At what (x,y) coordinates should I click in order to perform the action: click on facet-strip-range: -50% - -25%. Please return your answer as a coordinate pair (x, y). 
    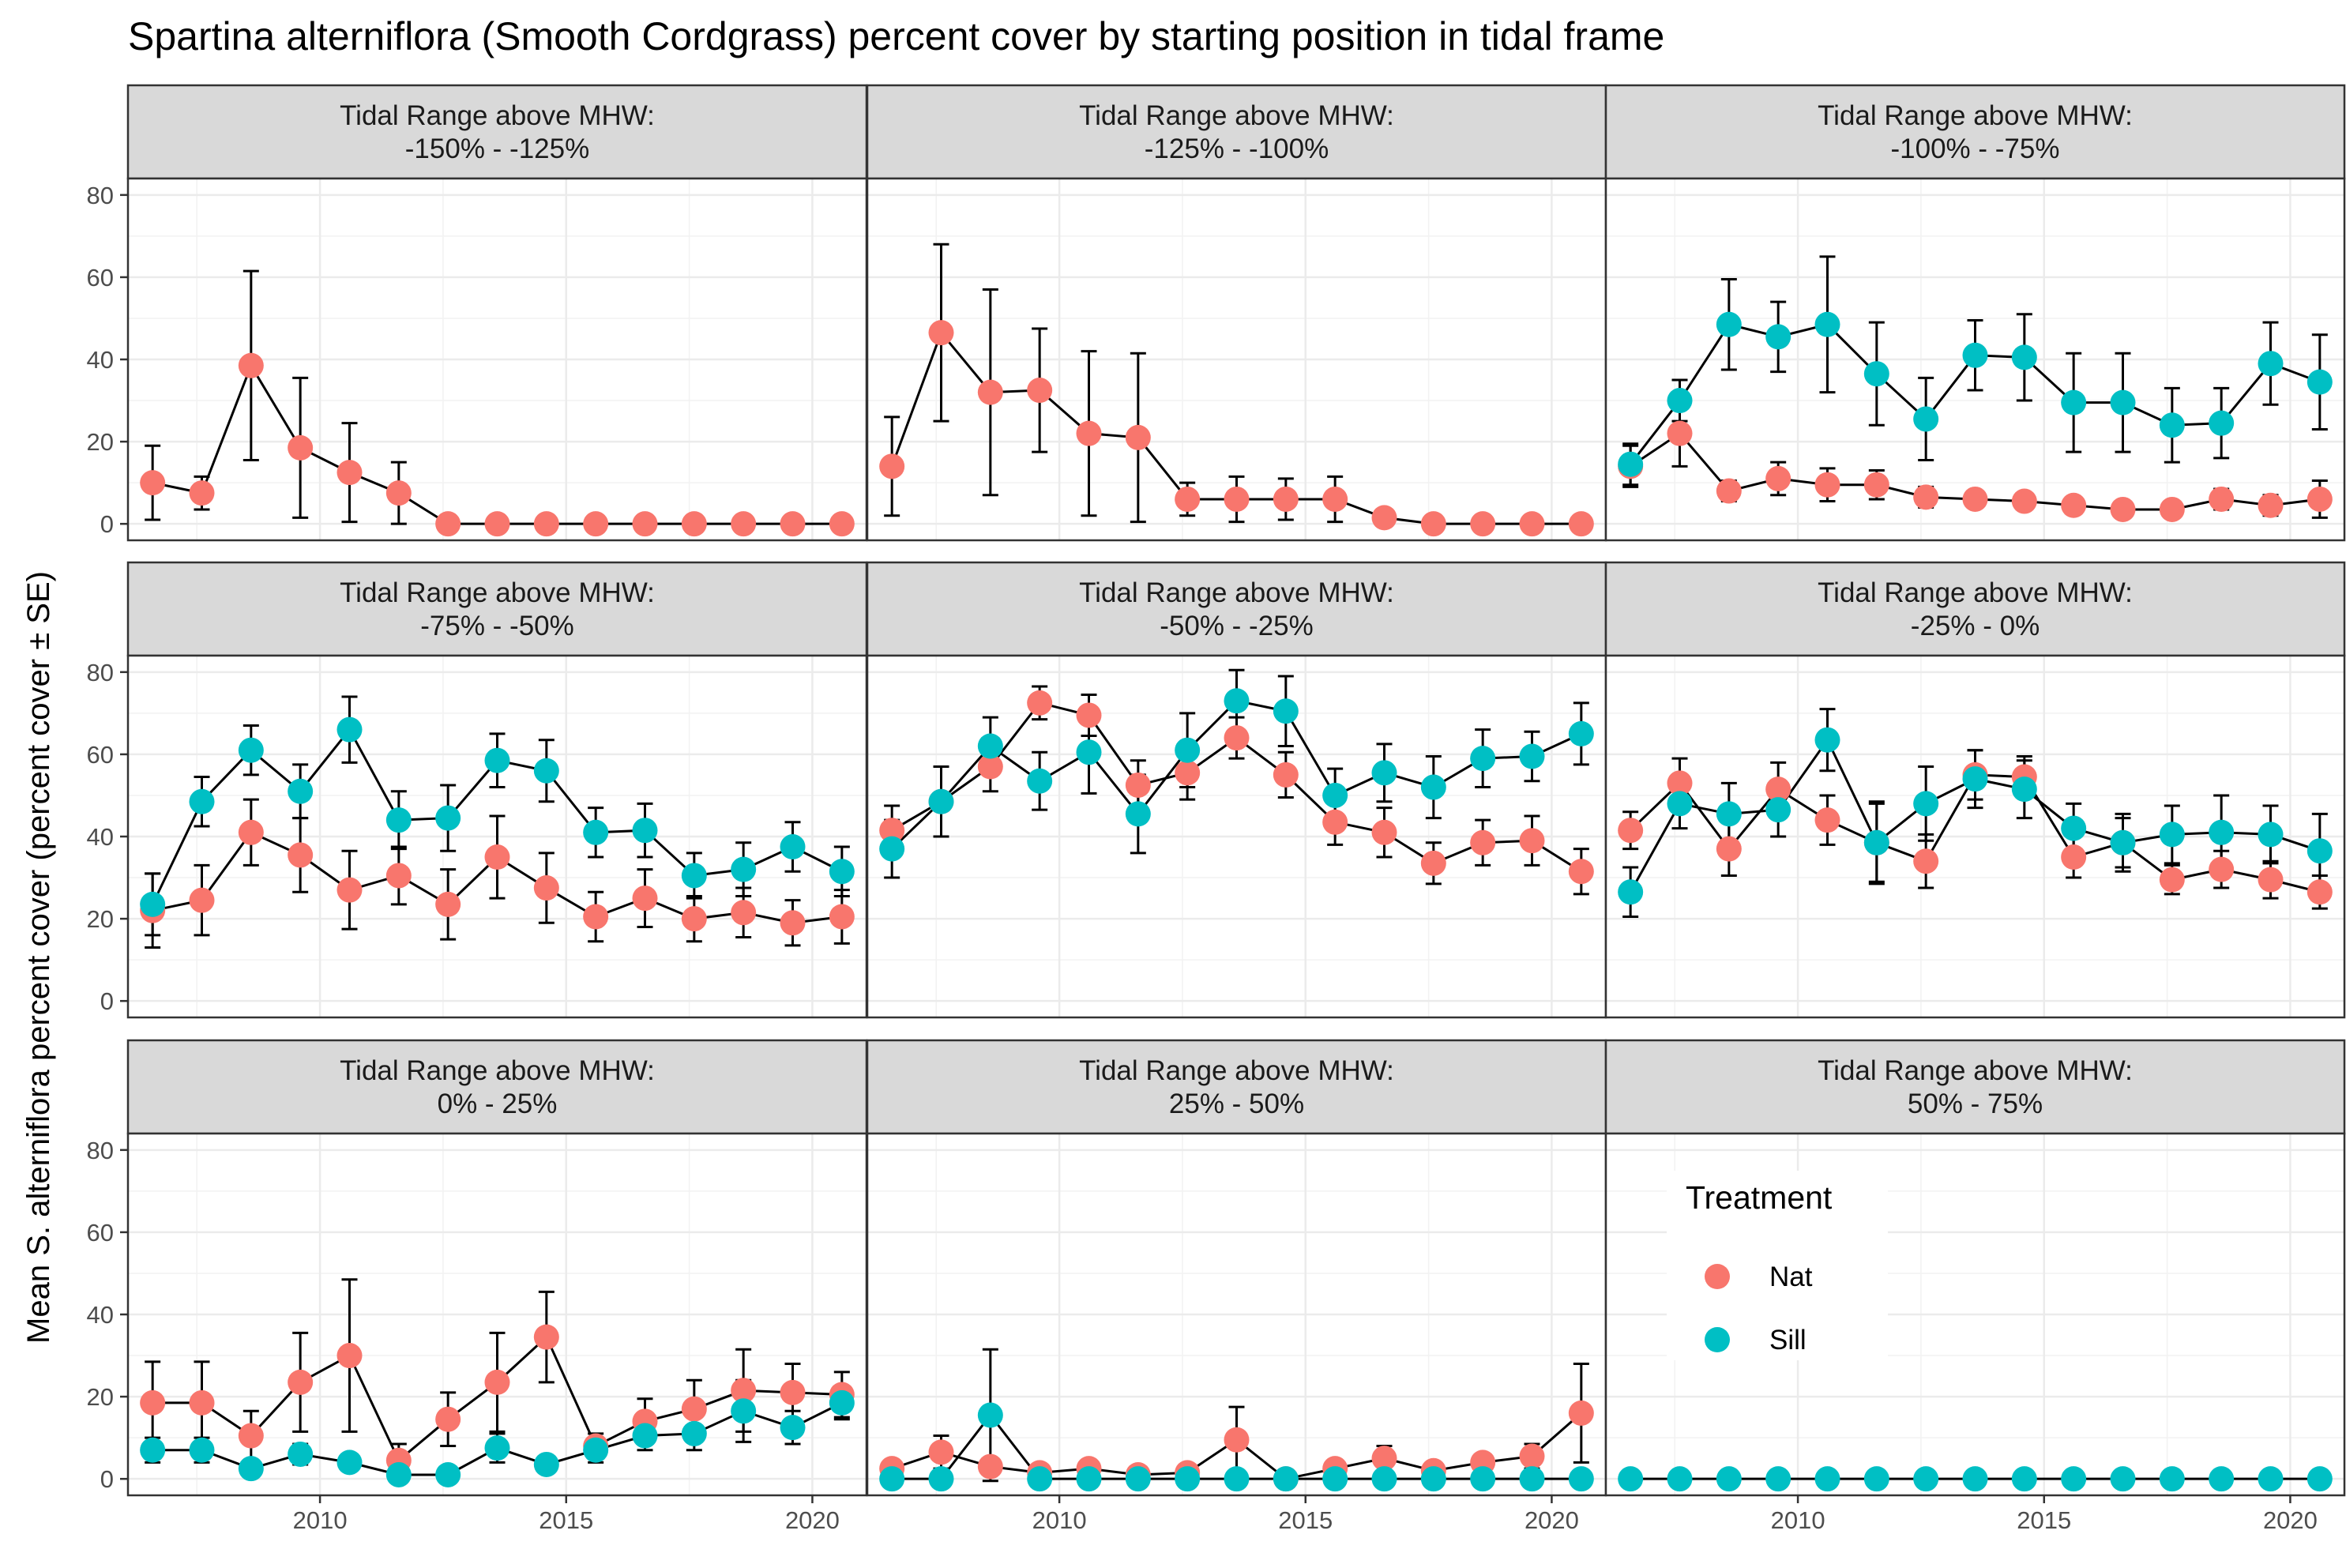
    Looking at the image, I should click on (1237, 626).